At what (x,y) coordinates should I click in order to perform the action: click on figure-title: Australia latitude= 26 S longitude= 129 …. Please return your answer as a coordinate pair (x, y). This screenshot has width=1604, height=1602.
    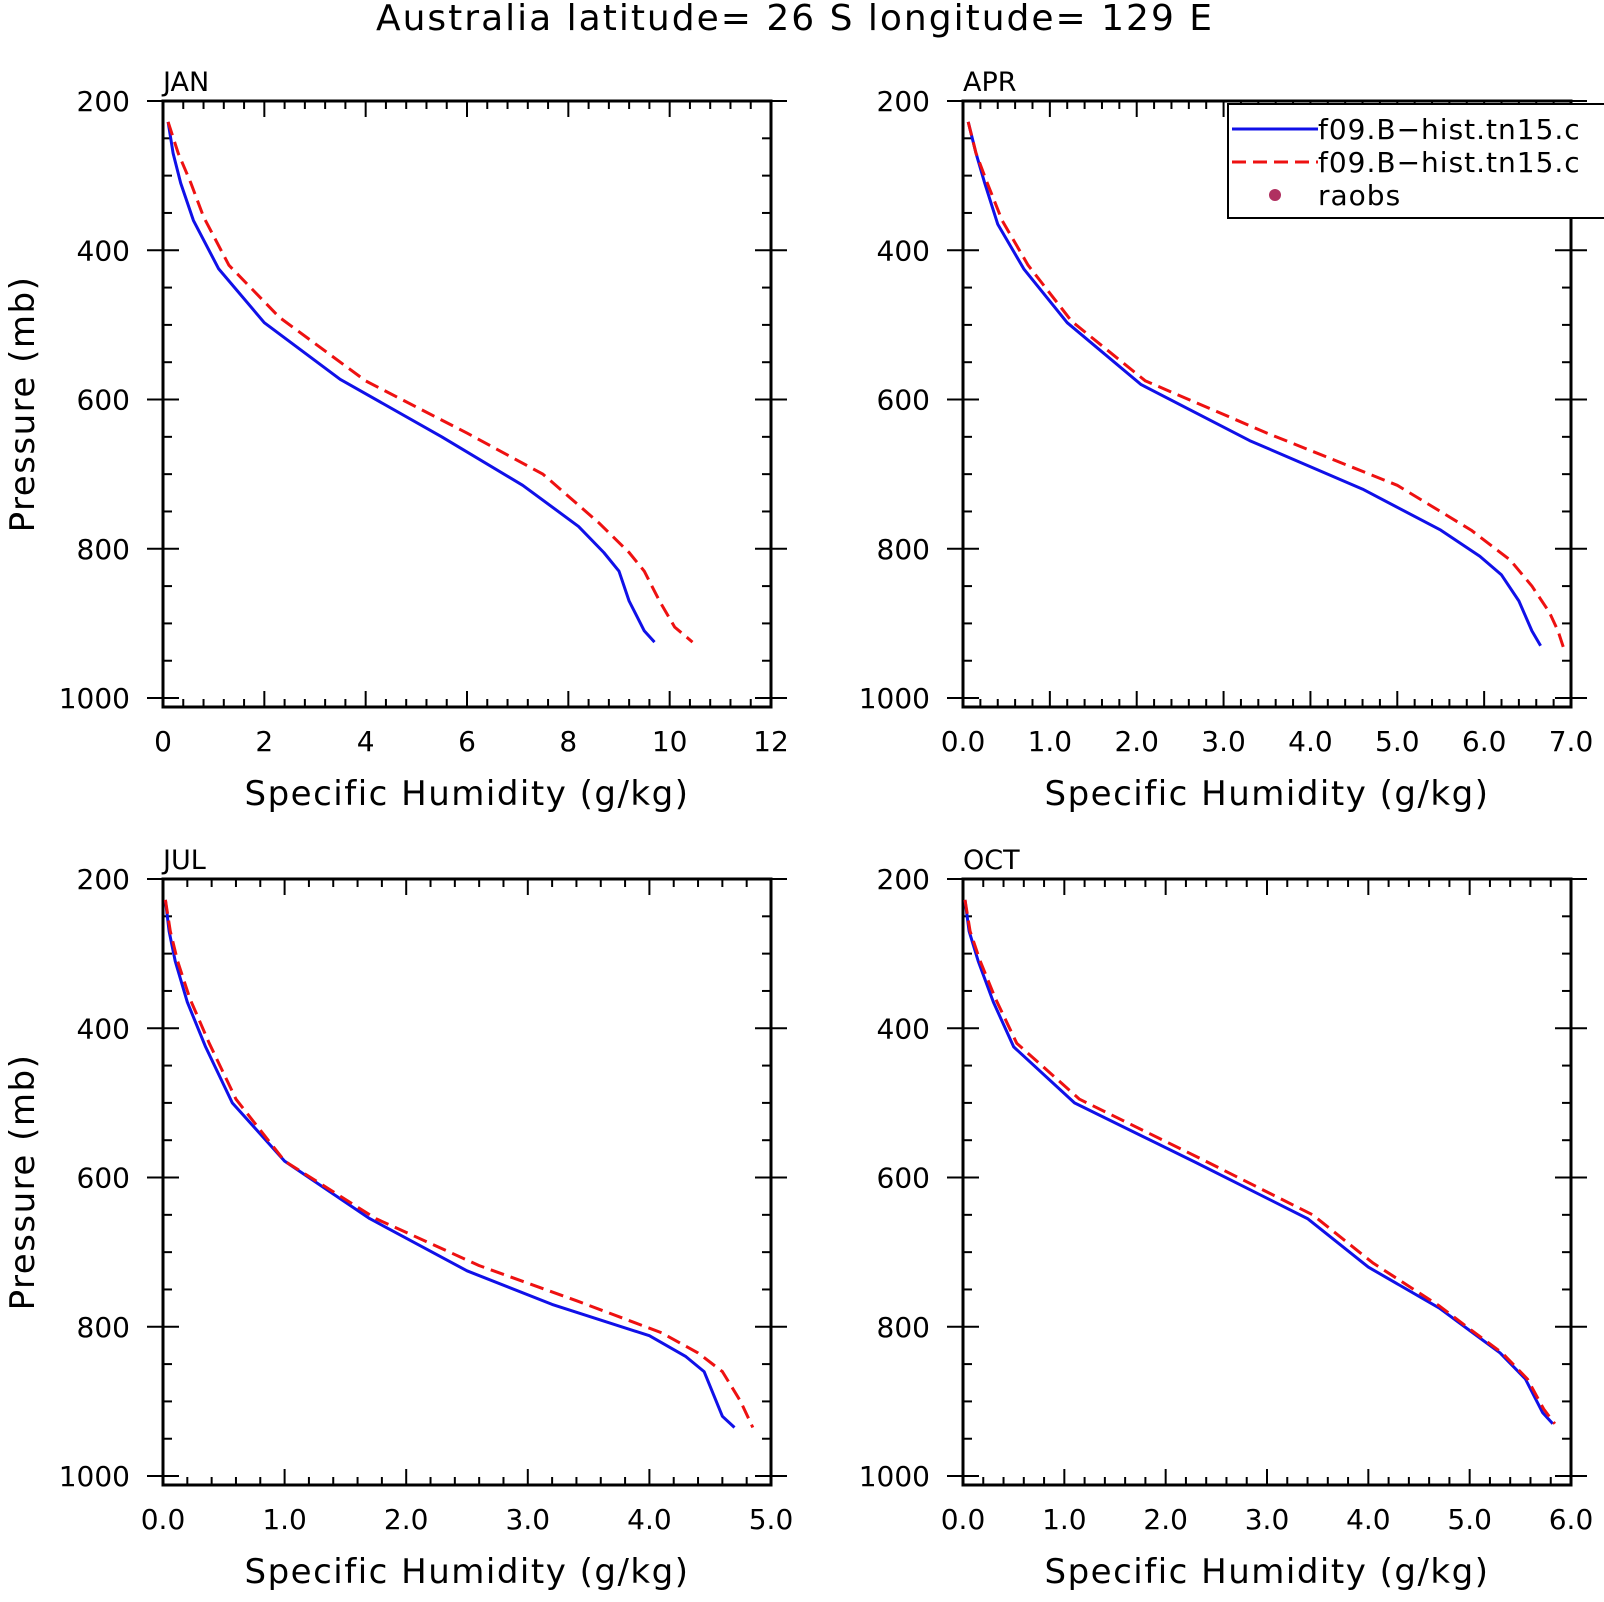
    Looking at the image, I should click on (795, 19).